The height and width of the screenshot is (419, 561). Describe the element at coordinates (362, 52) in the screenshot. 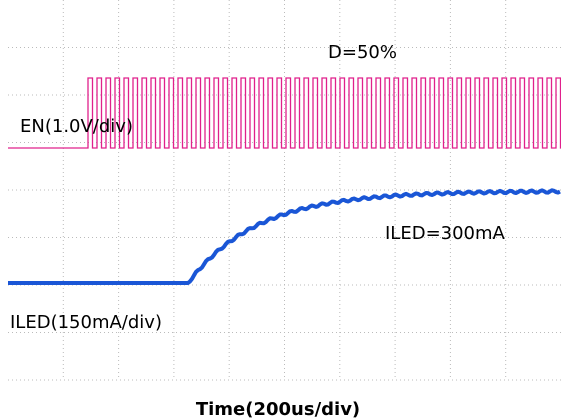

I see `duty-label: D=50%` at that location.